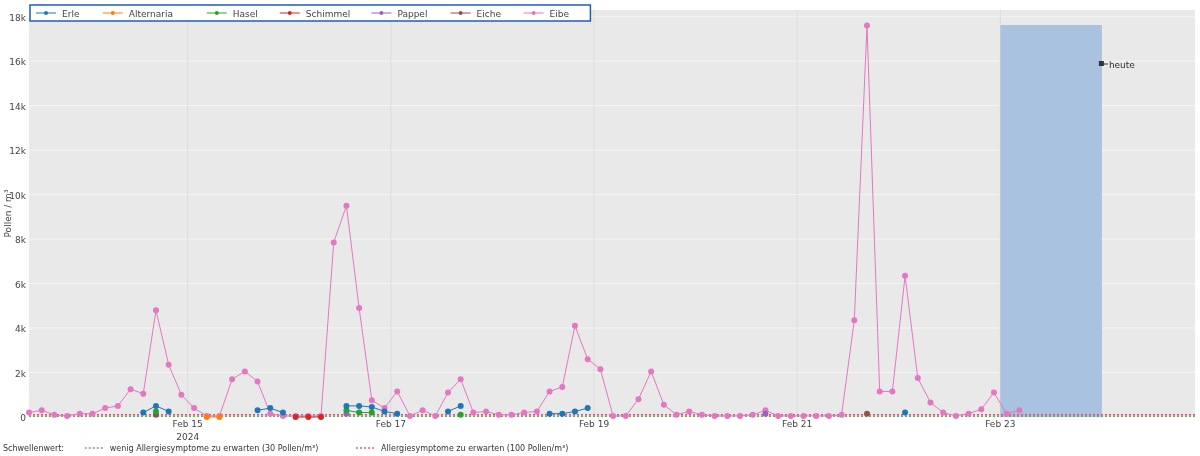 The image size is (1200, 456). Describe the element at coordinates (594, 424) in the screenshot. I see `x-tick-label: Feb 19` at that location.